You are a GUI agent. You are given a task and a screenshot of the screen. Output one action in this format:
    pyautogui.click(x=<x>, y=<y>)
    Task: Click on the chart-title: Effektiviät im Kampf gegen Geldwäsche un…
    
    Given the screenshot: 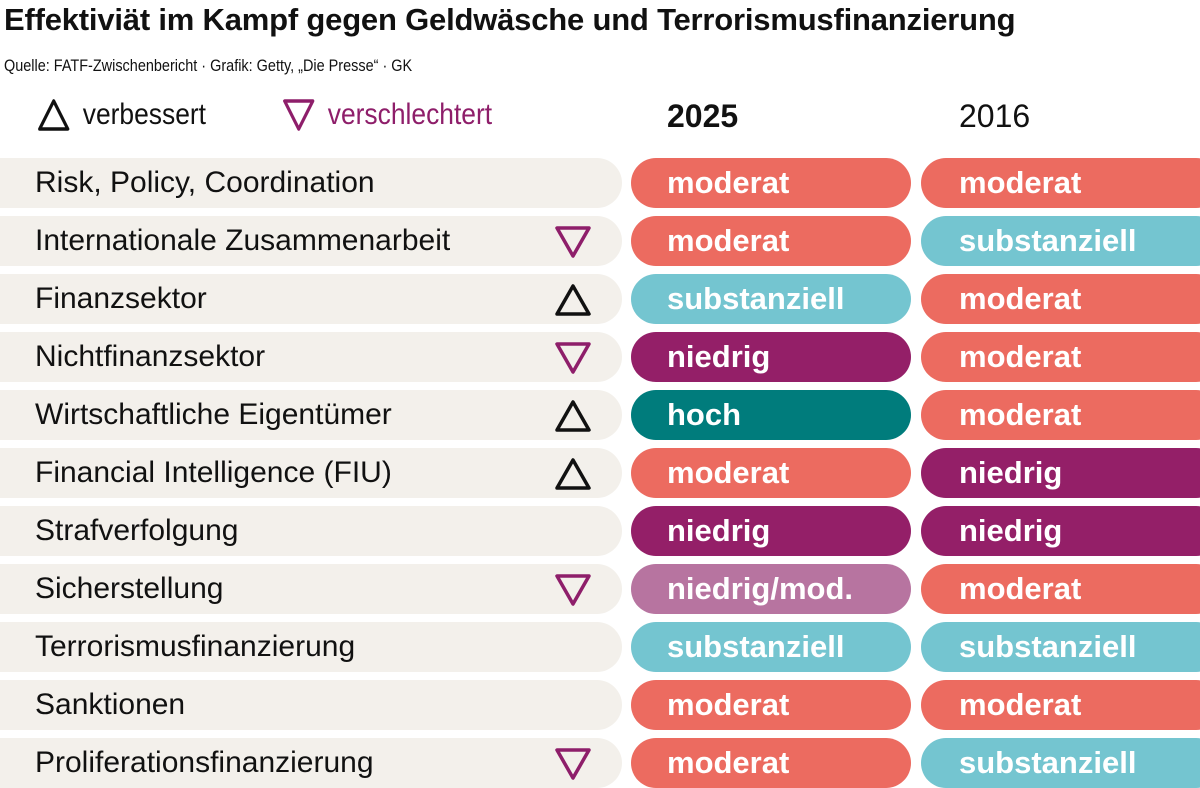 What is the action you would take?
    pyautogui.click(x=510, y=19)
    